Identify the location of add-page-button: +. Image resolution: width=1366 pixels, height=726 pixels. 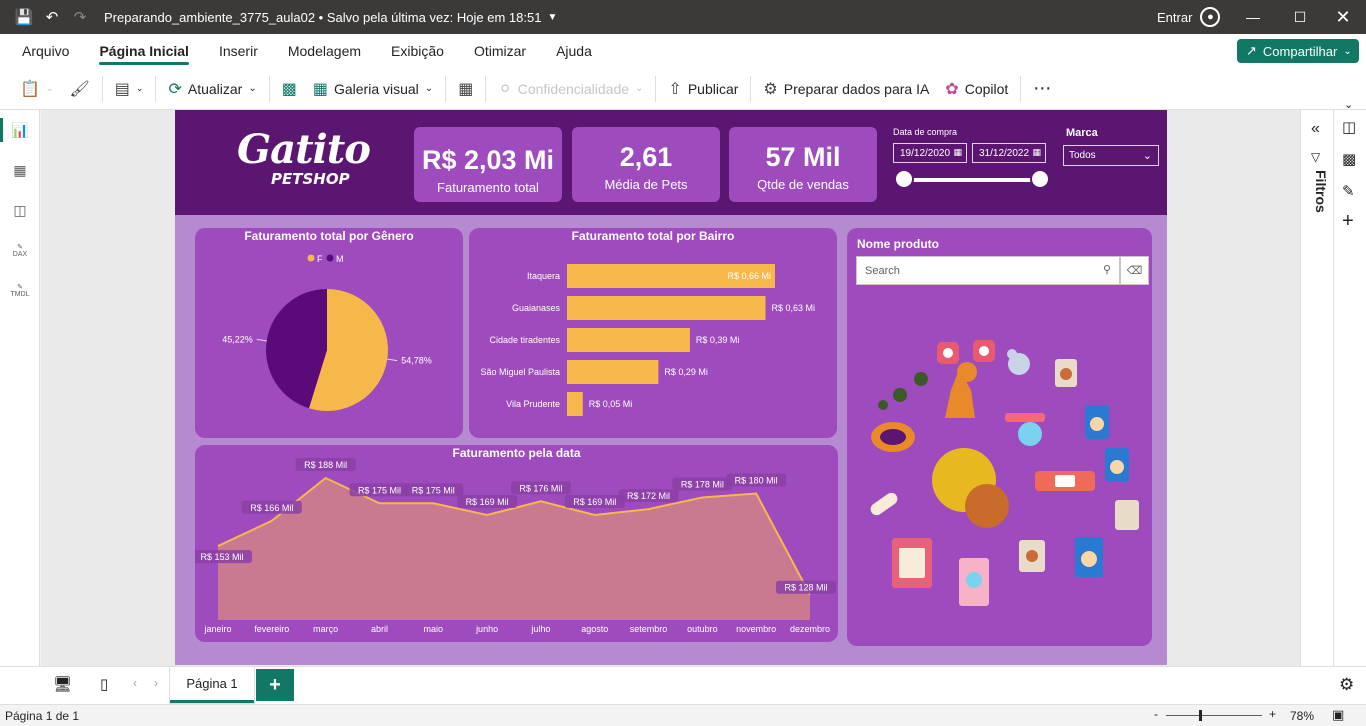
(275, 685).